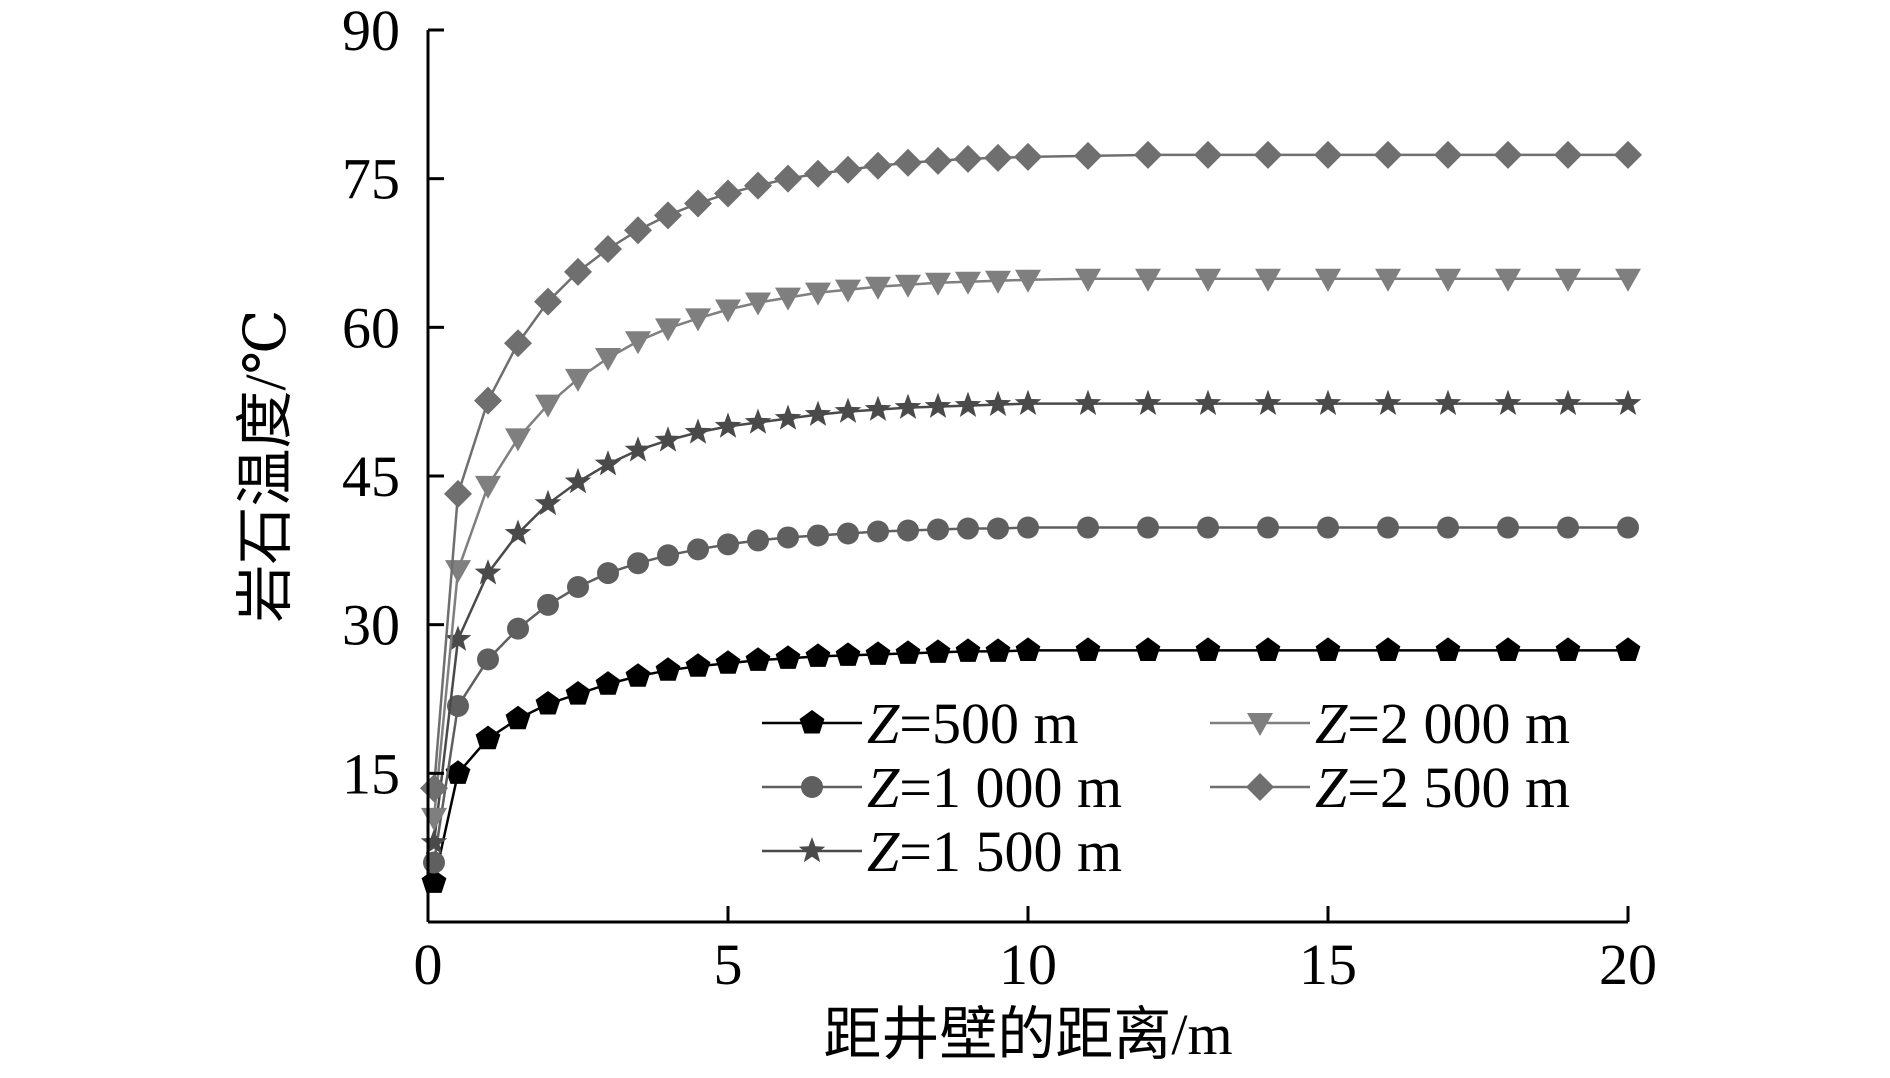 This screenshot has width=1890, height=1078. Describe the element at coordinates (1458, 723) in the screenshot. I see `legend-label-value: =2 000 m` at that location.